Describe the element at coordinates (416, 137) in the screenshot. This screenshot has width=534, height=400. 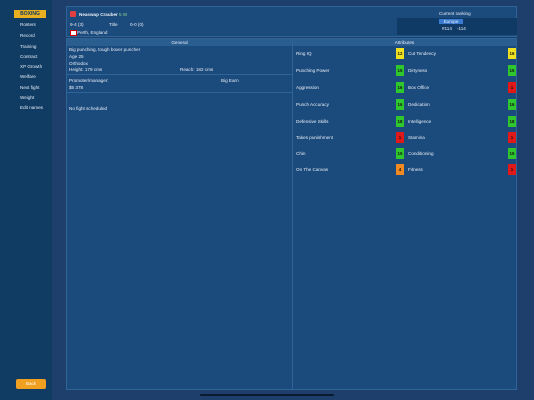
I see `attribute-name: Stamina` at that location.